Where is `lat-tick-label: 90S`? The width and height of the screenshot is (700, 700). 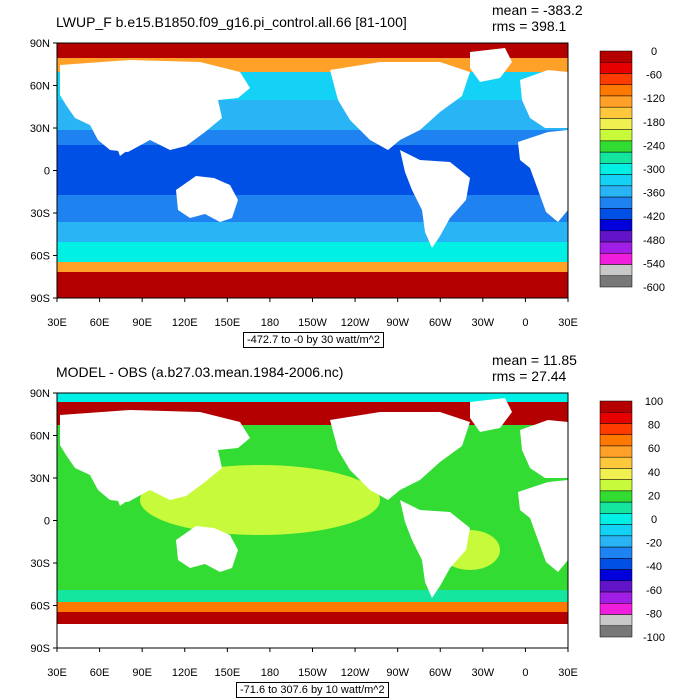
lat-tick-label: 90S is located at coordinates (40, 649).